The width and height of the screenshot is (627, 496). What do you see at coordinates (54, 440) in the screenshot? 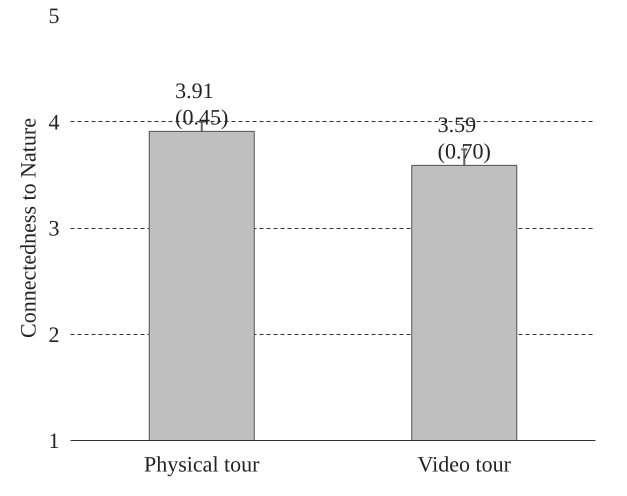
I see `y-tick-label: 1` at bounding box center [54, 440].